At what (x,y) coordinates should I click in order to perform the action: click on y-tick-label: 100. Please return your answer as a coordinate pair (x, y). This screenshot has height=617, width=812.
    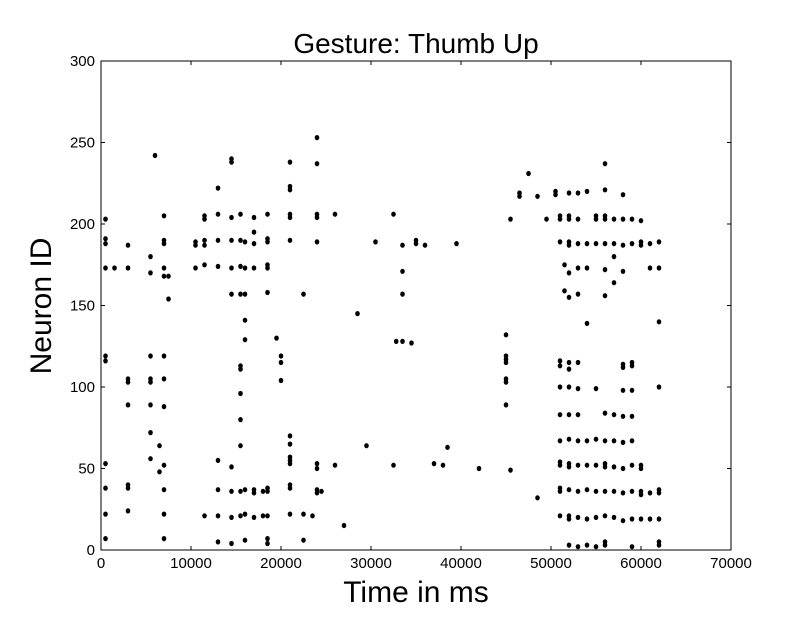
    Looking at the image, I should click on (82, 387).